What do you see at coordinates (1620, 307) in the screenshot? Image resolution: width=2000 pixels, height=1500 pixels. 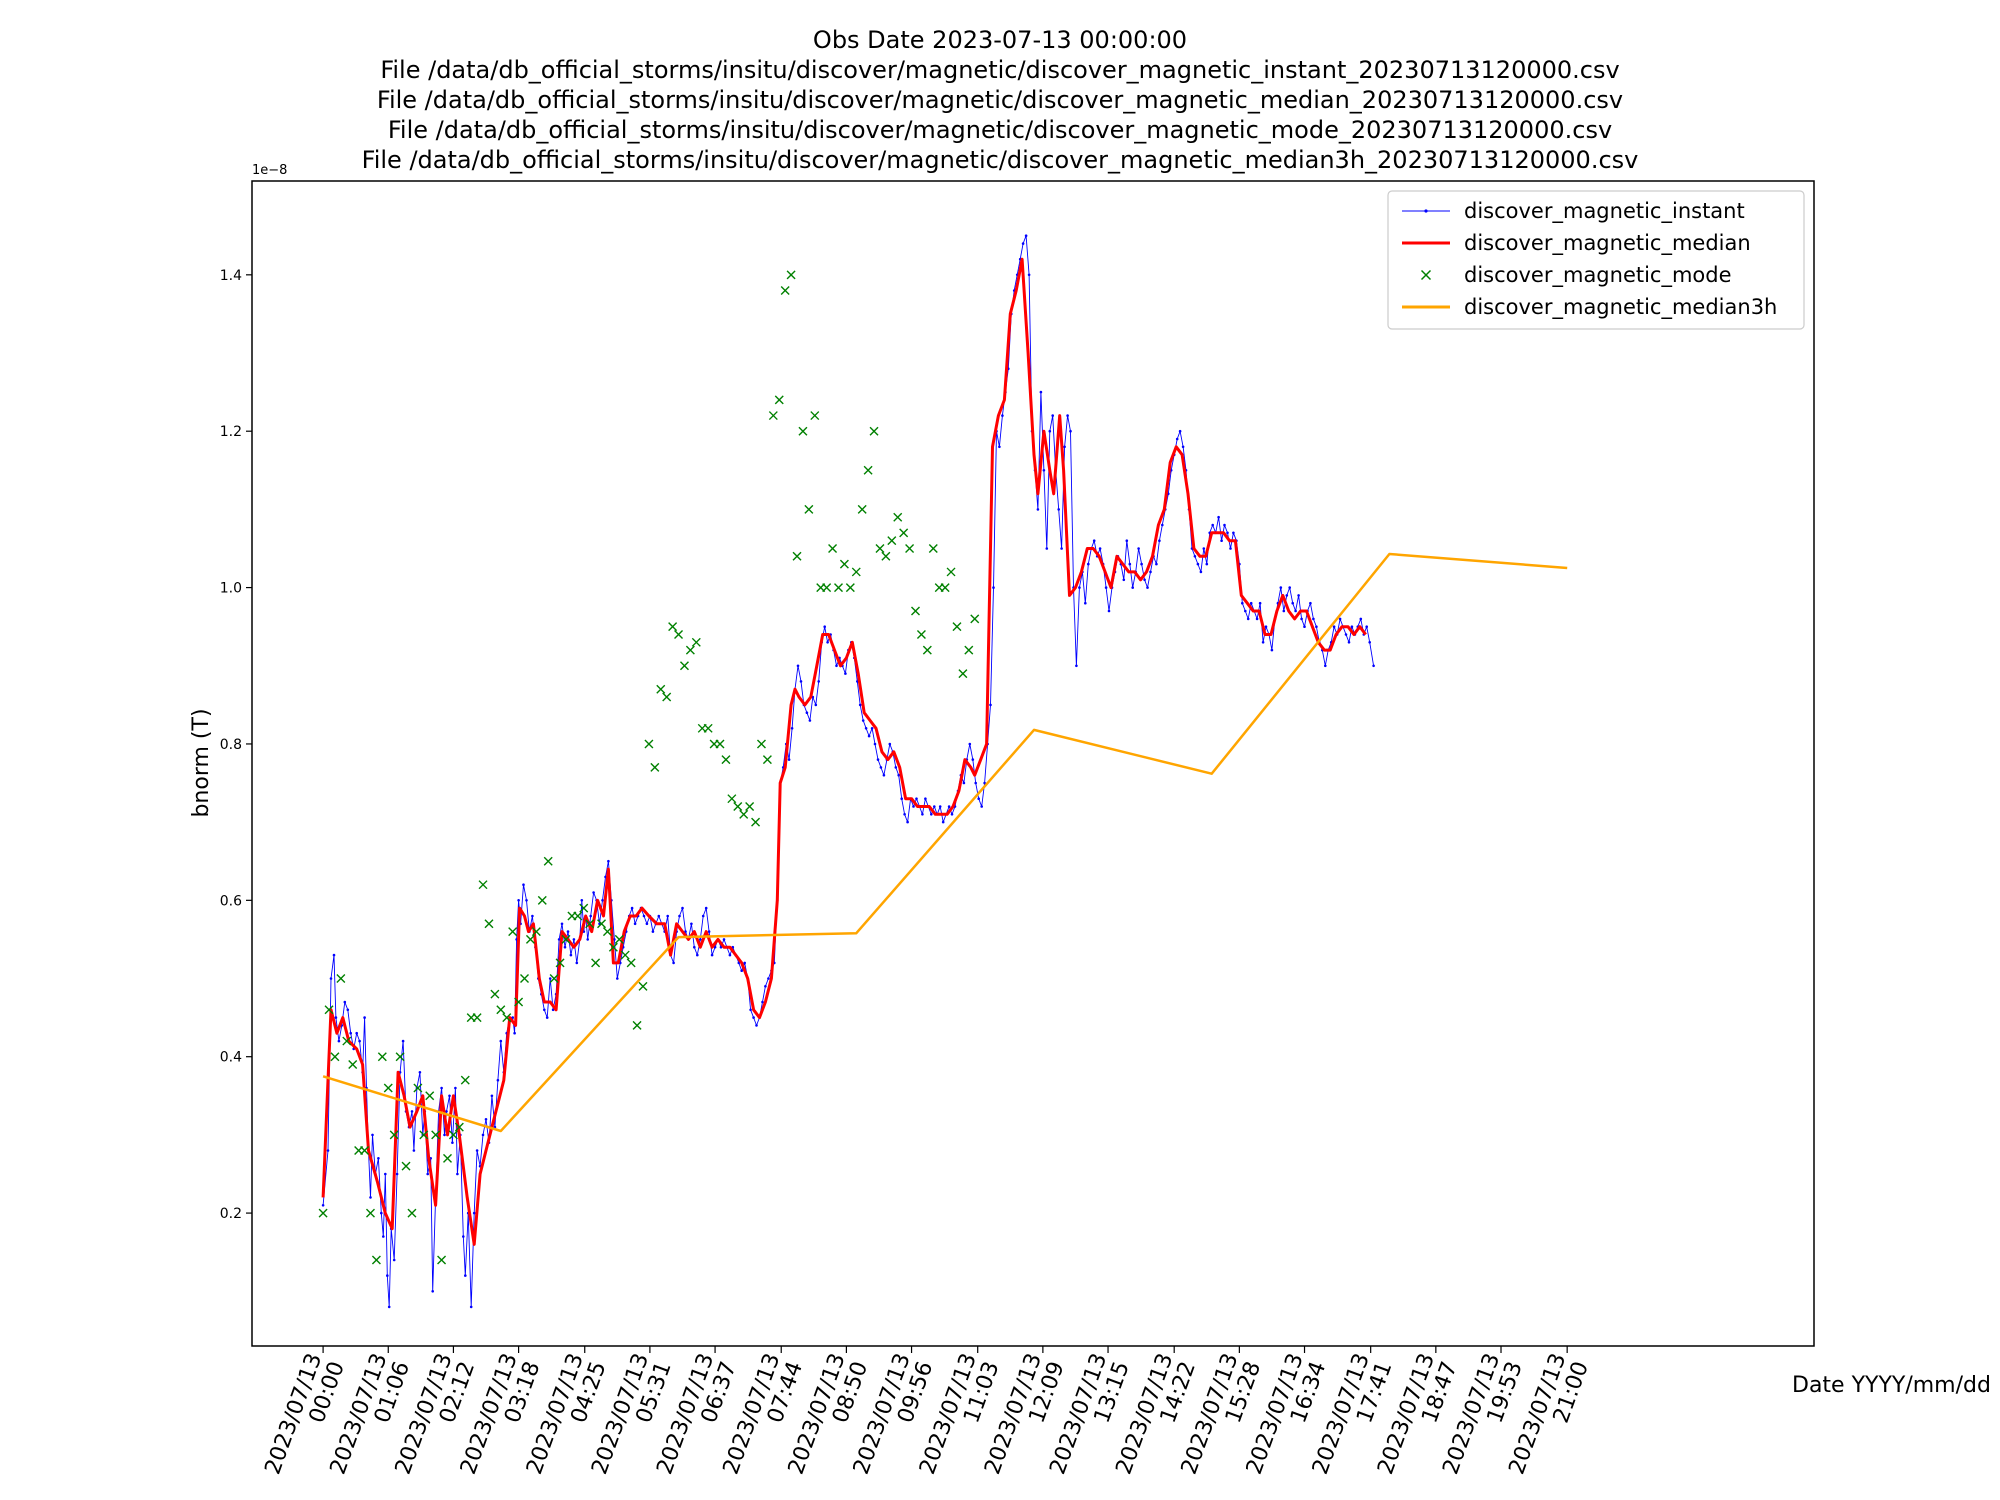 I see `legend-label: discover_magnetic_median3h` at bounding box center [1620, 307].